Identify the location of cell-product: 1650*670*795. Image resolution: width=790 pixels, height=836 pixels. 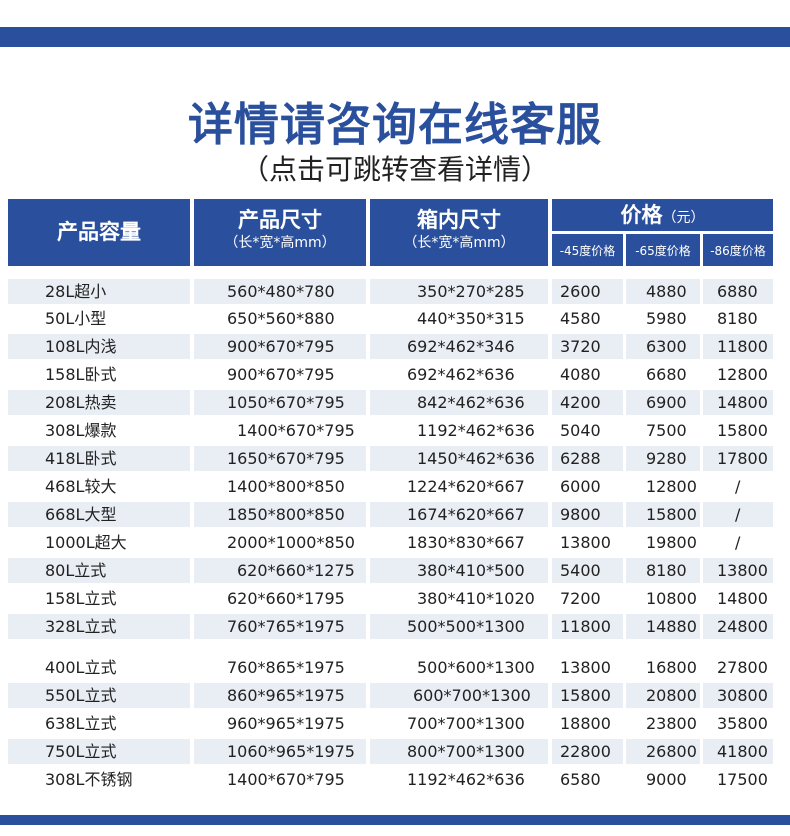
(280, 458).